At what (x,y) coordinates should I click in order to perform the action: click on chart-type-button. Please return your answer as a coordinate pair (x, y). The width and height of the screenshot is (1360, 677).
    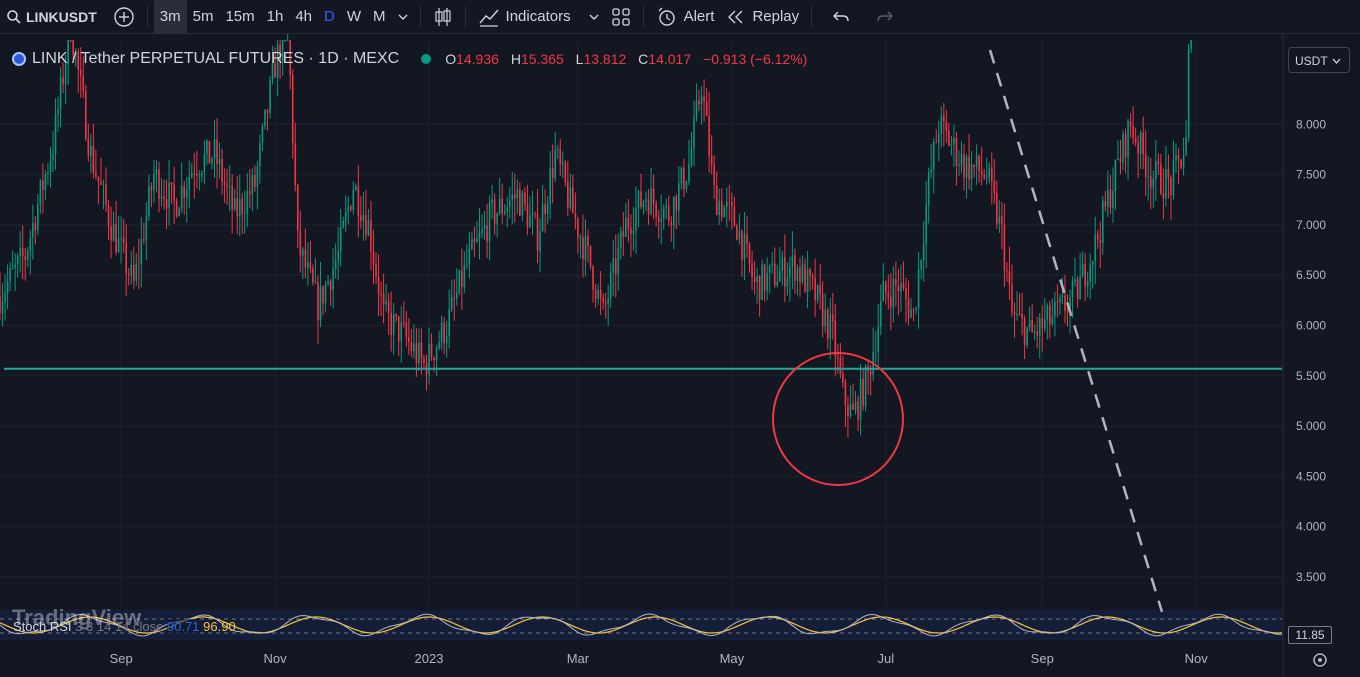
    Looking at the image, I should click on (443, 16).